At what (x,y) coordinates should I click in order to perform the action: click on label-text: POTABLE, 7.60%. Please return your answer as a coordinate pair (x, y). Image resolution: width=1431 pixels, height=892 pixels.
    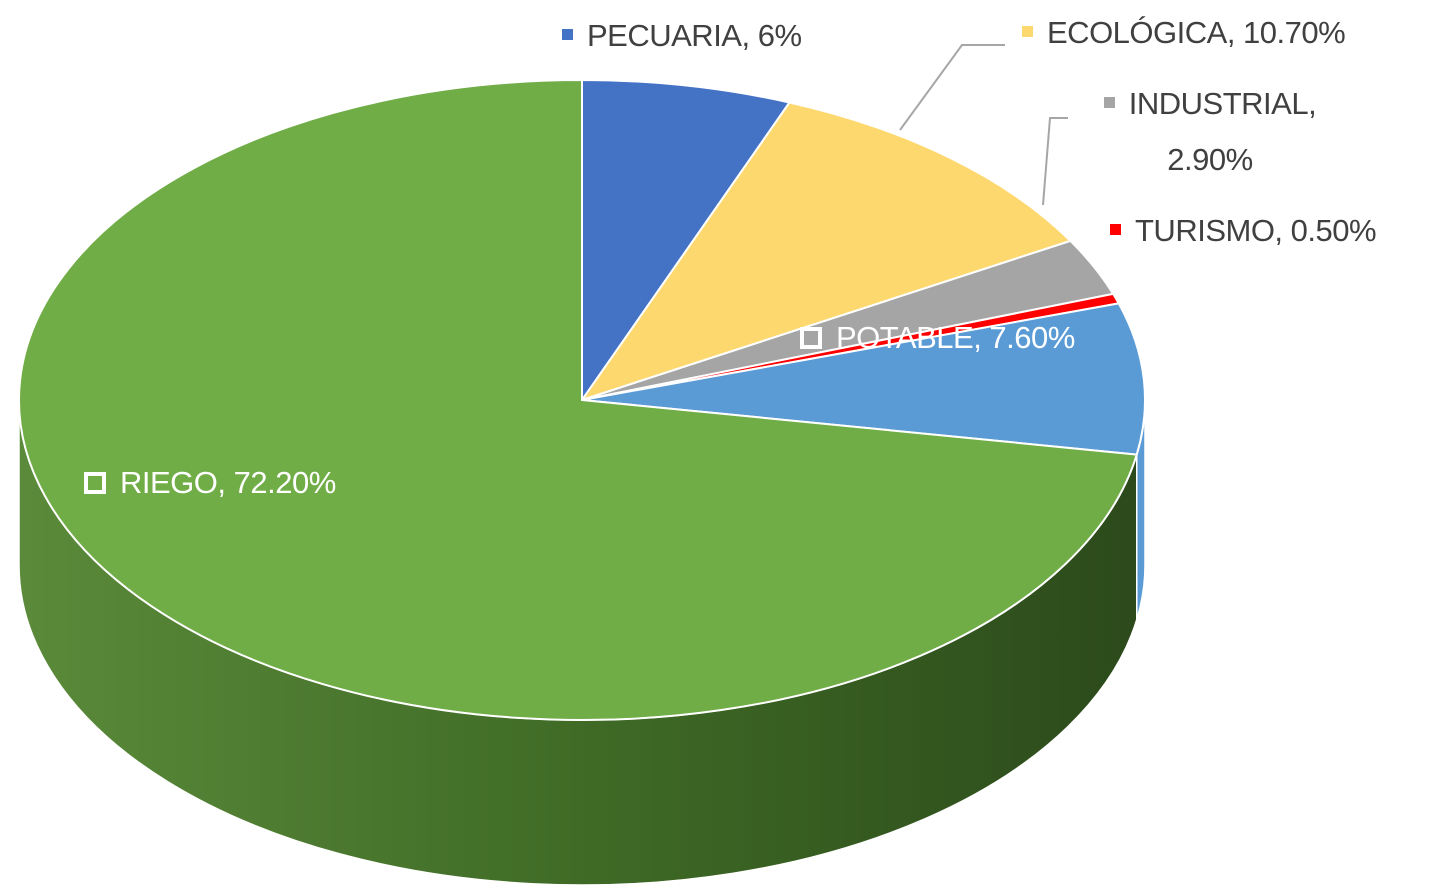
    Looking at the image, I should click on (955, 337).